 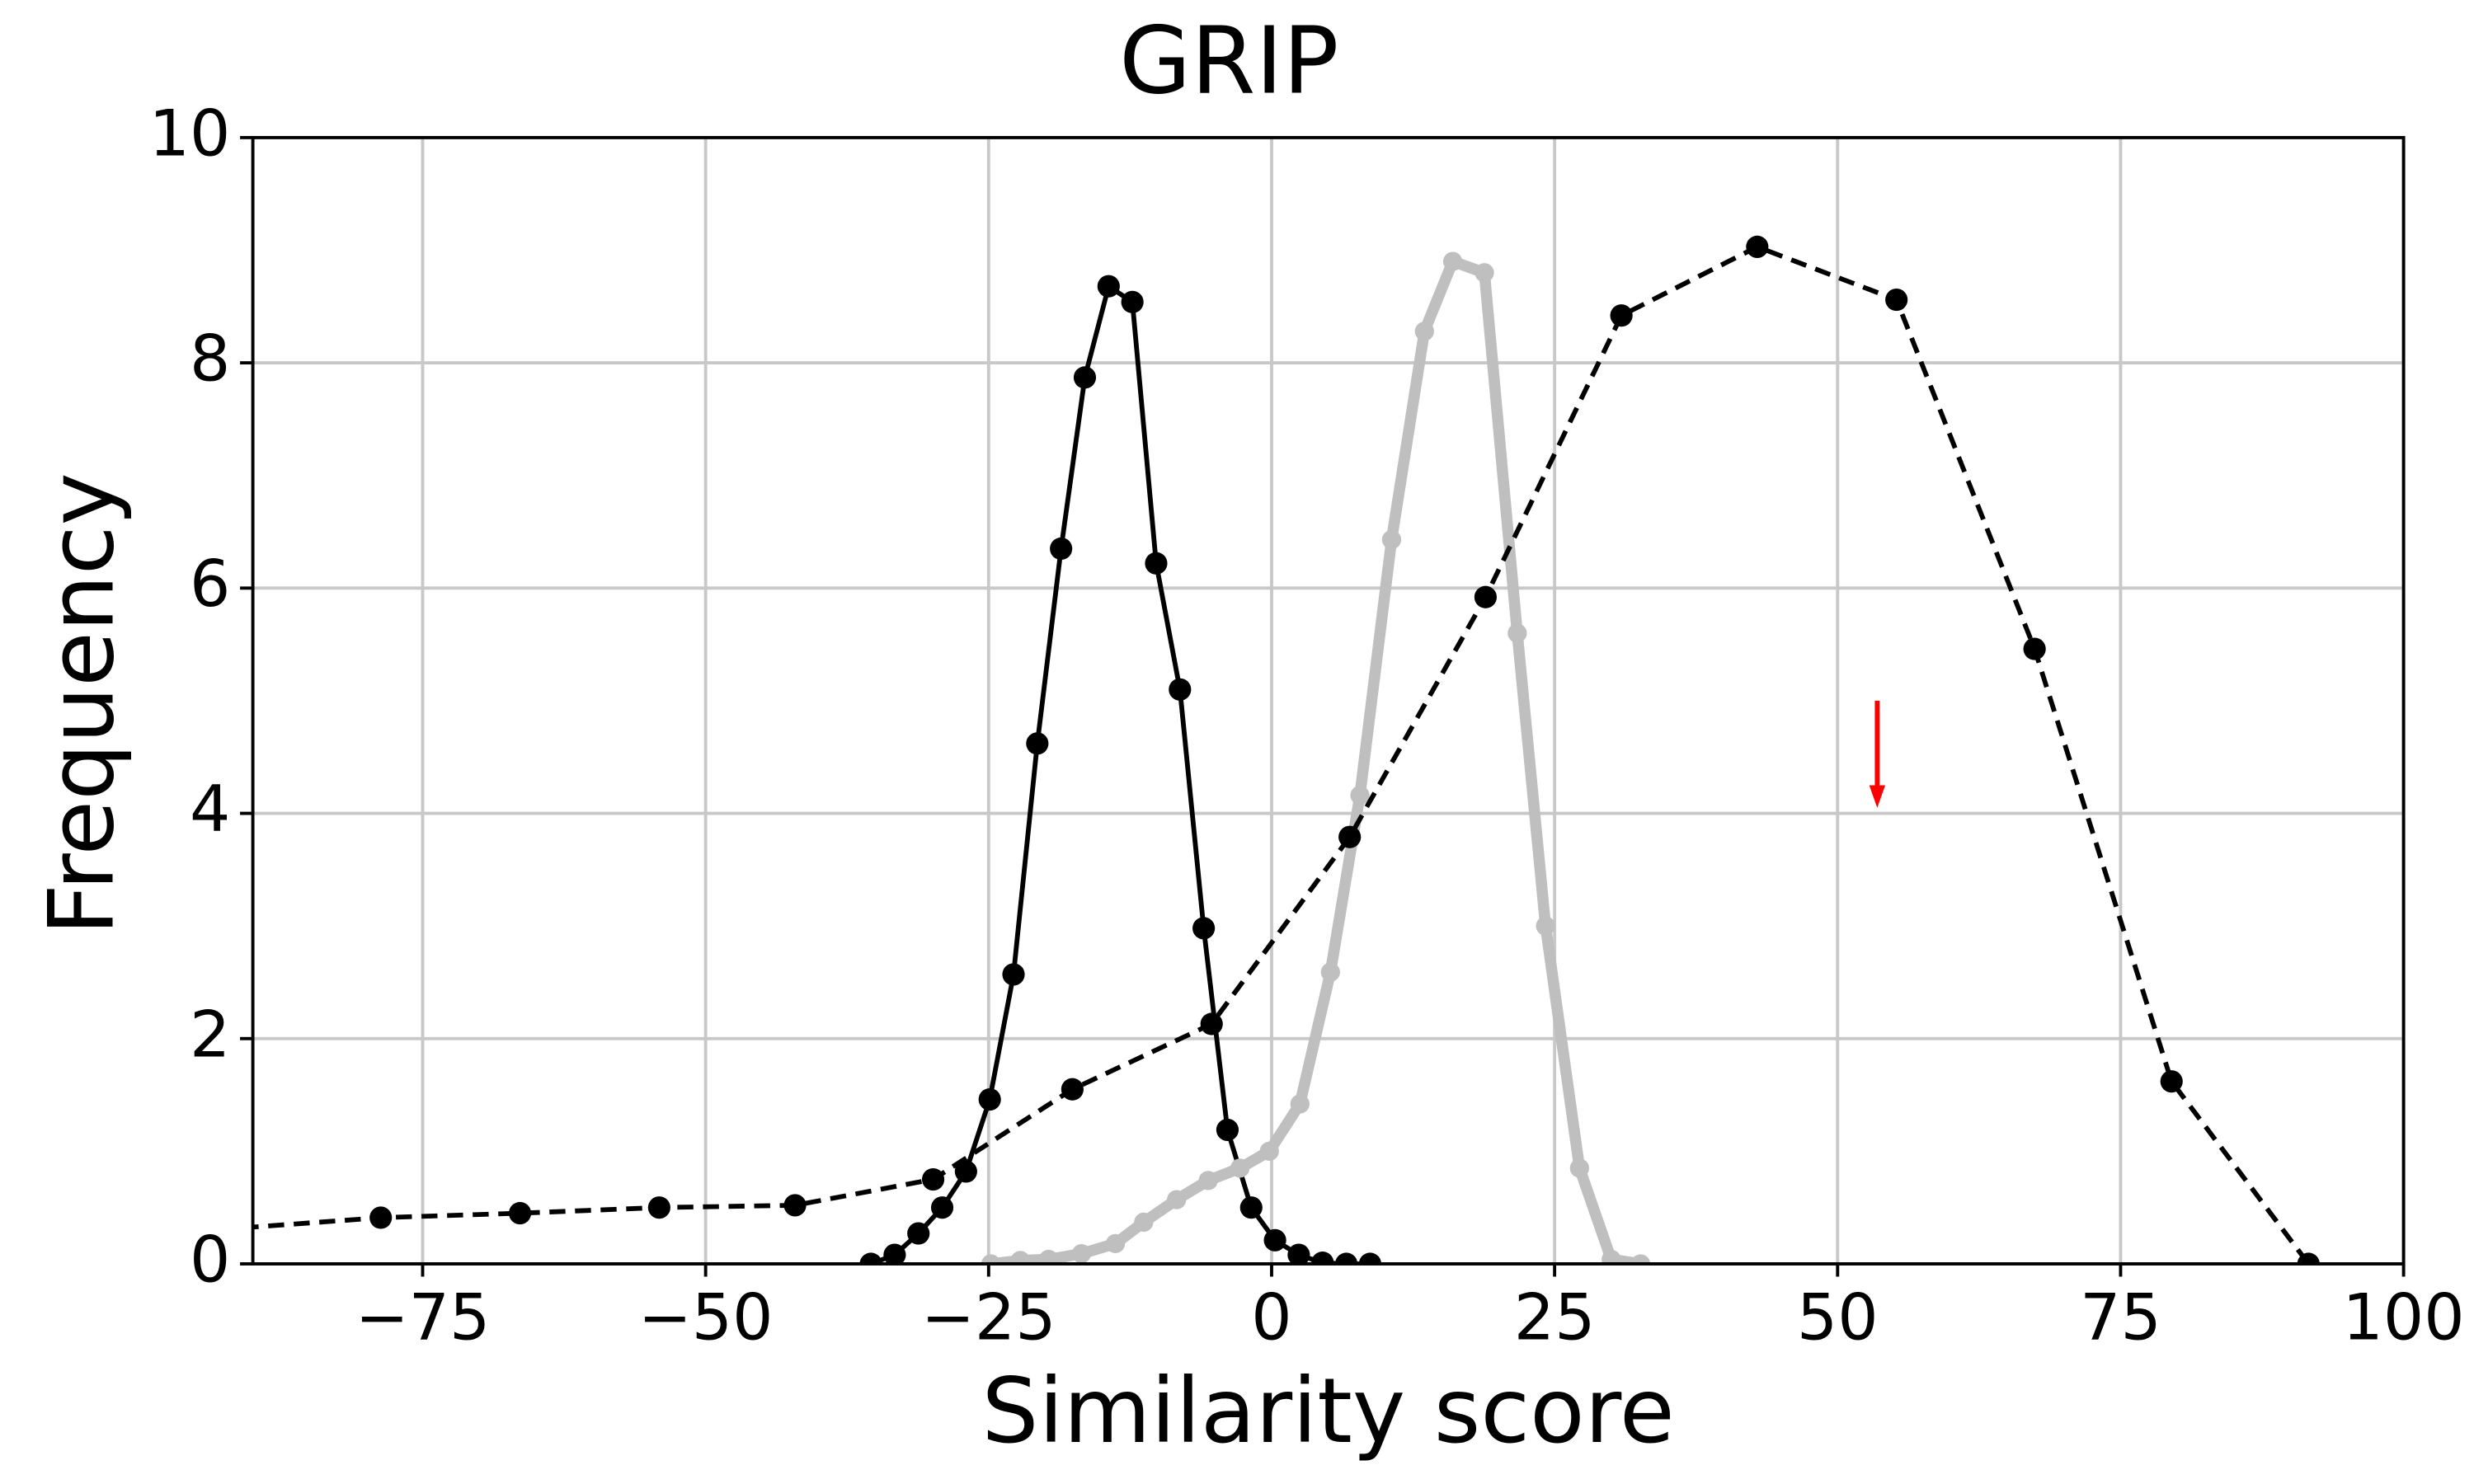 What do you see at coordinates (210, 359) in the screenshot?
I see `y-tick-label: 8` at bounding box center [210, 359].